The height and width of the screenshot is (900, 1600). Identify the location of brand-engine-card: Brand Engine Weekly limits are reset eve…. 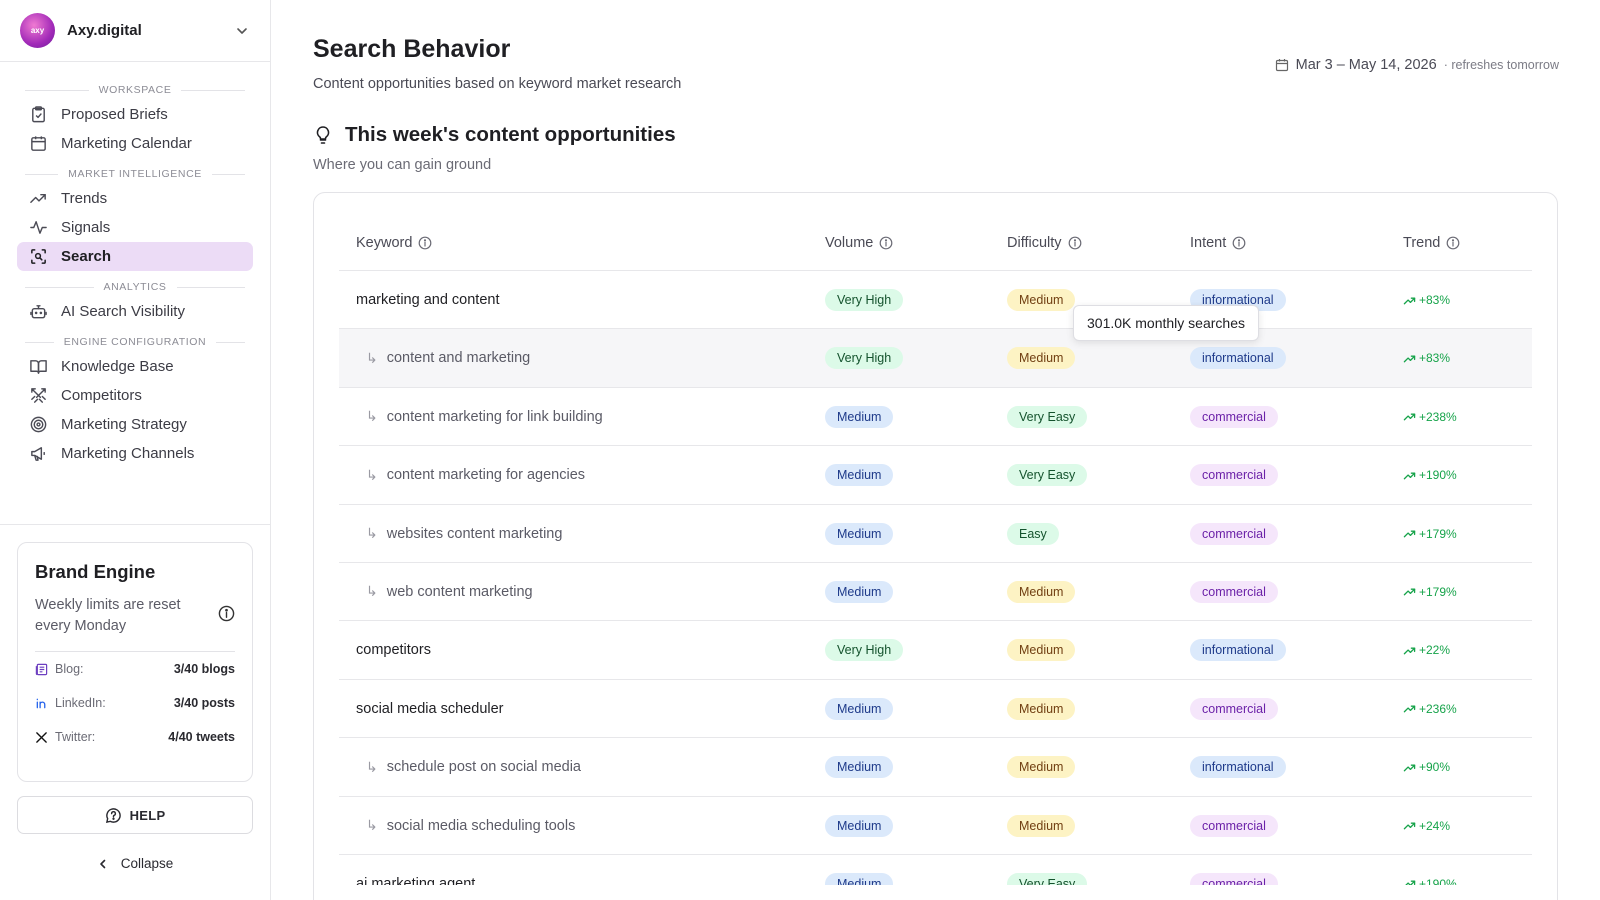
(135, 662).